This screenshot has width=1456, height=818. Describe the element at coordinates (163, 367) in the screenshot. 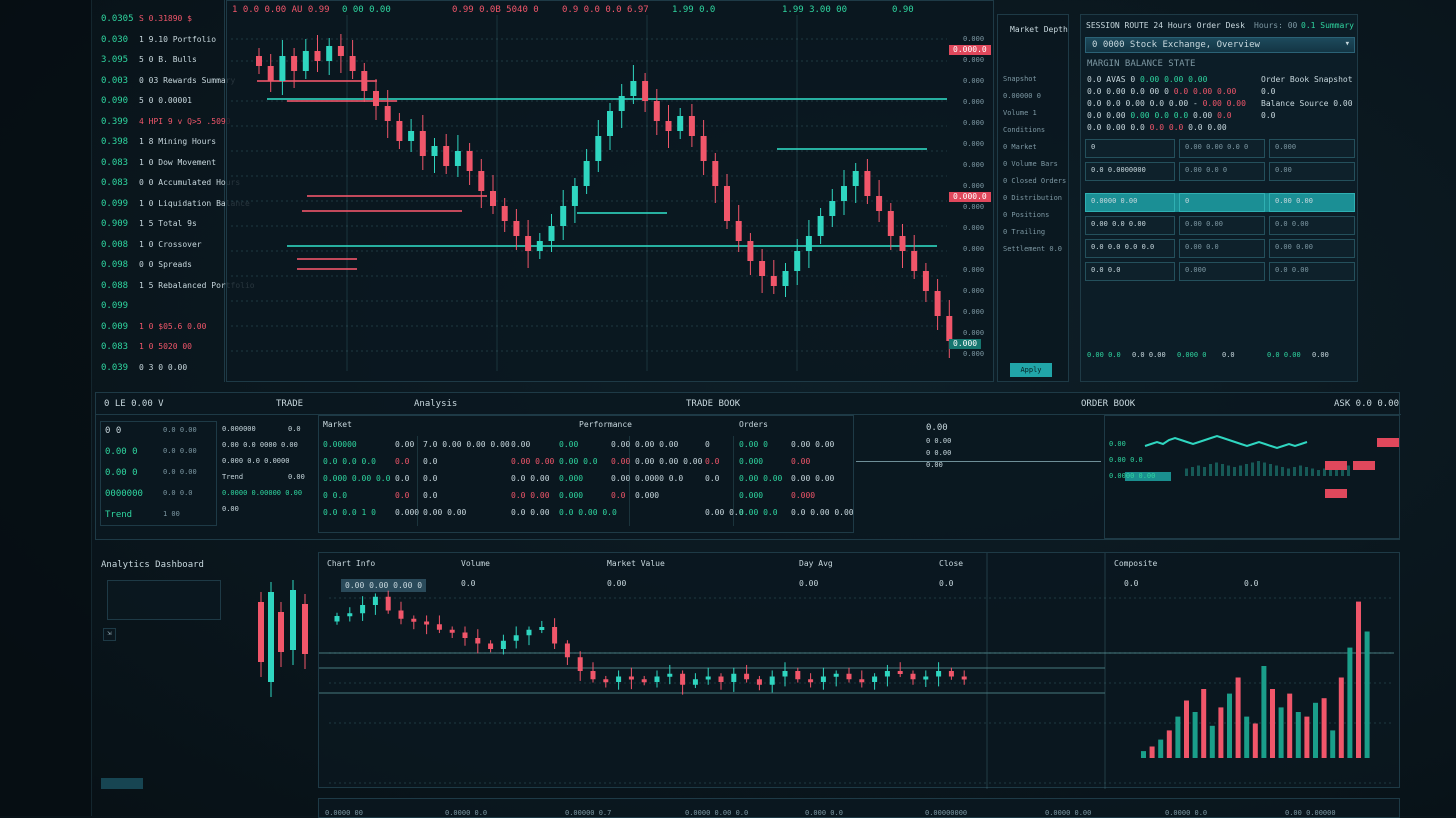

I see `watchlist-text: 0 3 0 0.00` at that location.